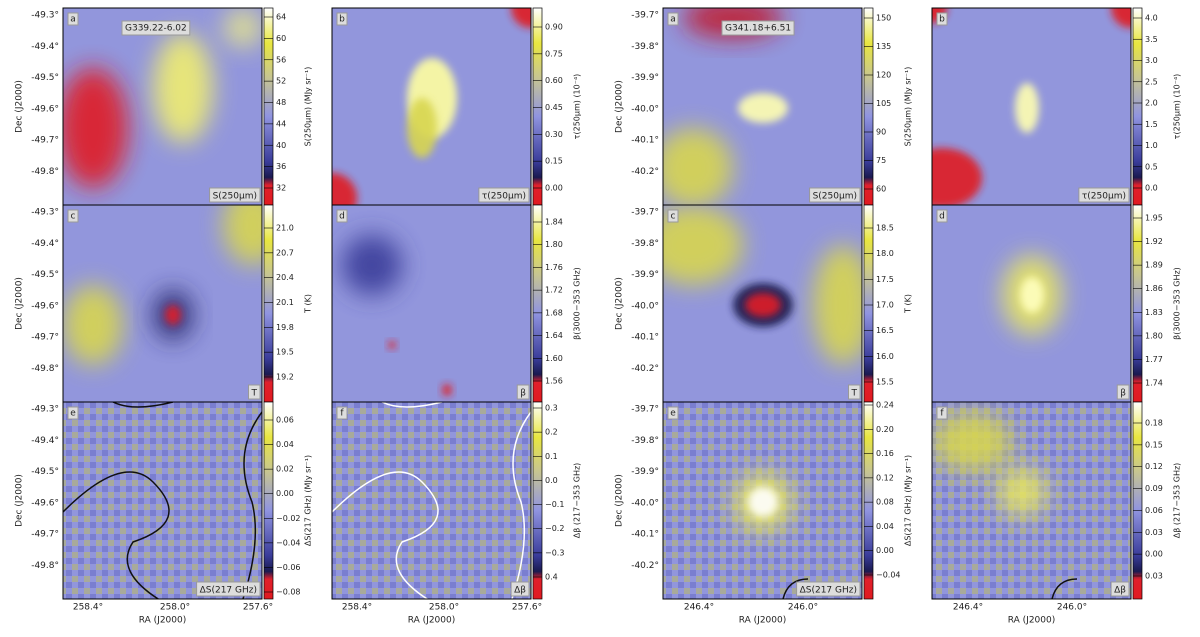  What do you see at coordinates (281, 188) in the screenshot?
I see `colorbar-tick-label: 32` at bounding box center [281, 188].